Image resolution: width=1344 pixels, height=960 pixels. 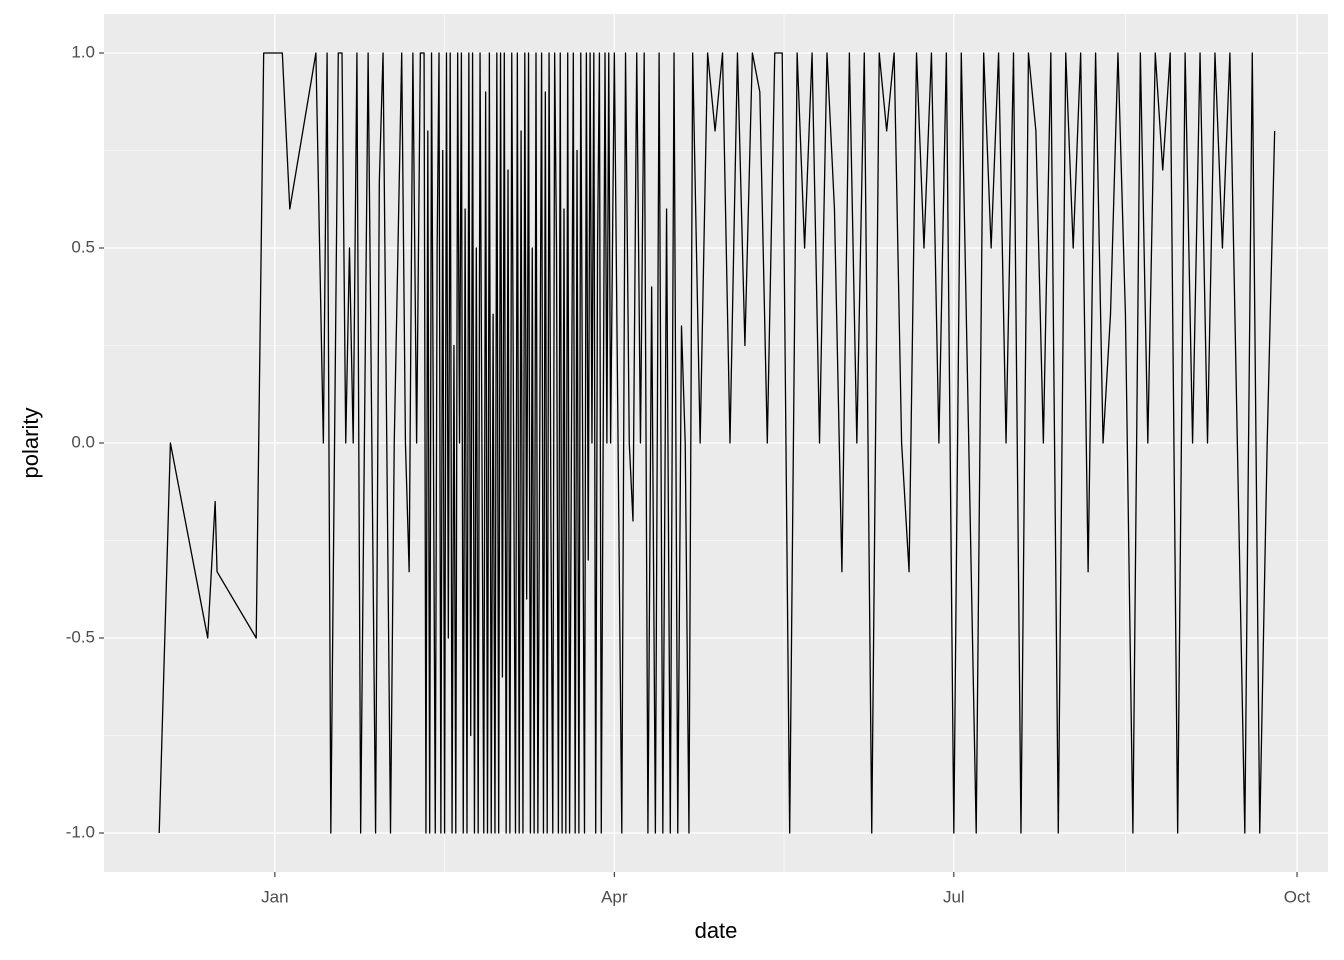 What do you see at coordinates (83, 246) in the screenshot?
I see `y-tick-label: 0.5` at bounding box center [83, 246].